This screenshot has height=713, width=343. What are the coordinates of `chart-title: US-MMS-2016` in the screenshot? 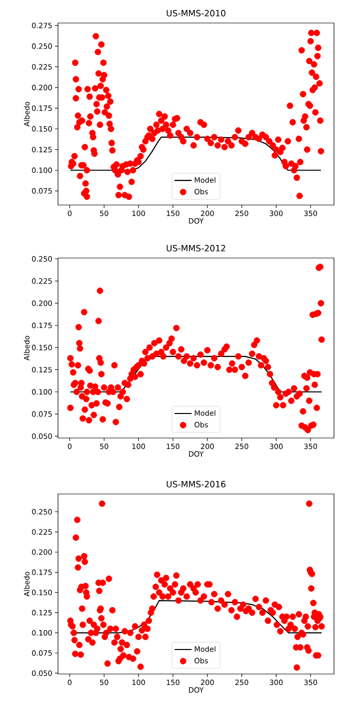 It's located at (196, 484).